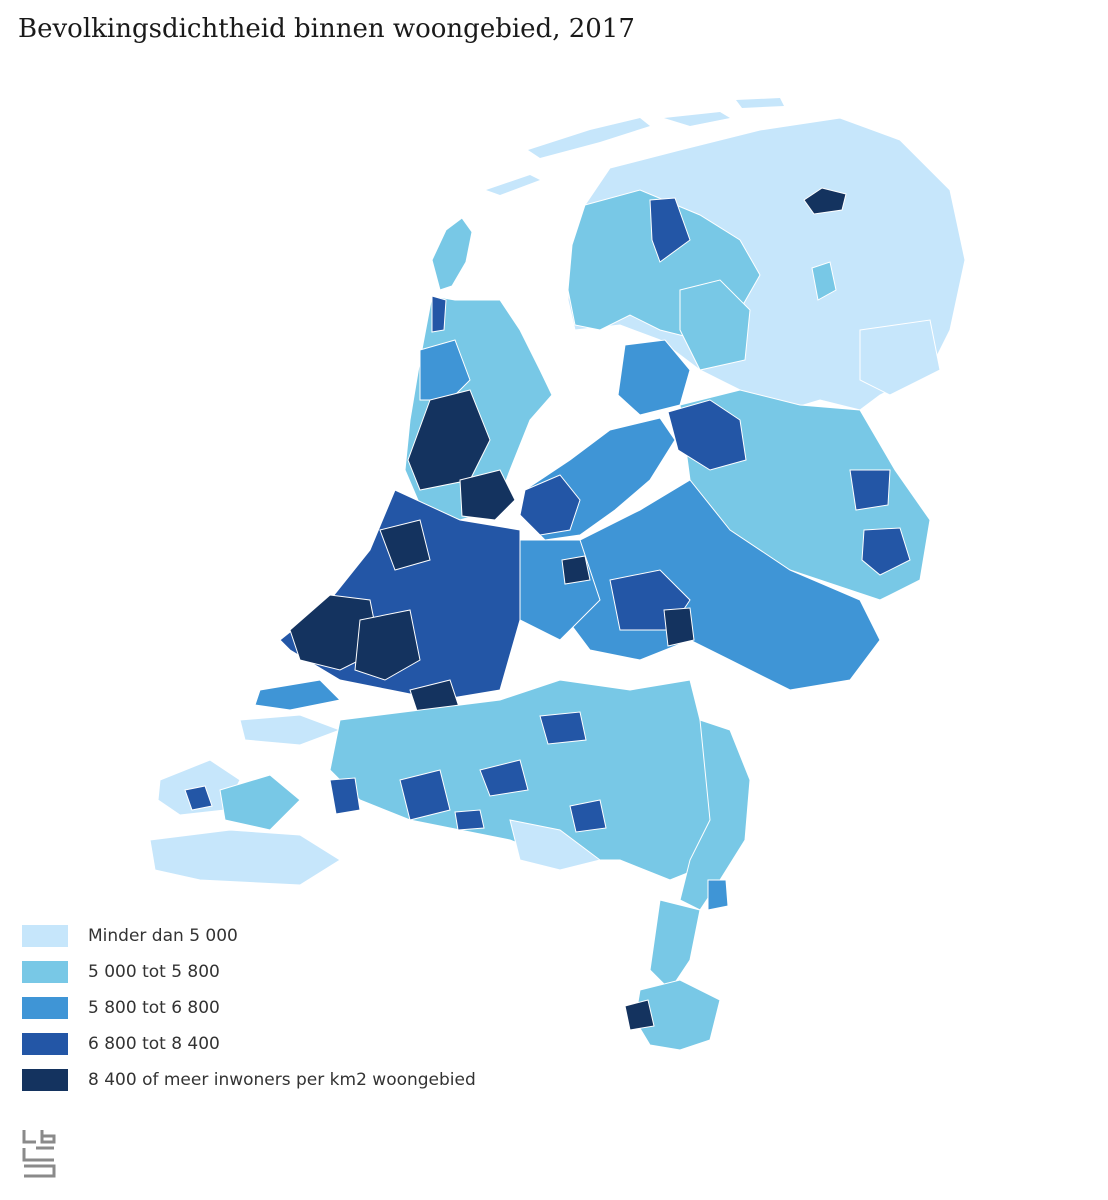  Describe the element at coordinates (163, 936) in the screenshot. I see `legend-label: Minder dan 5 000` at that location.